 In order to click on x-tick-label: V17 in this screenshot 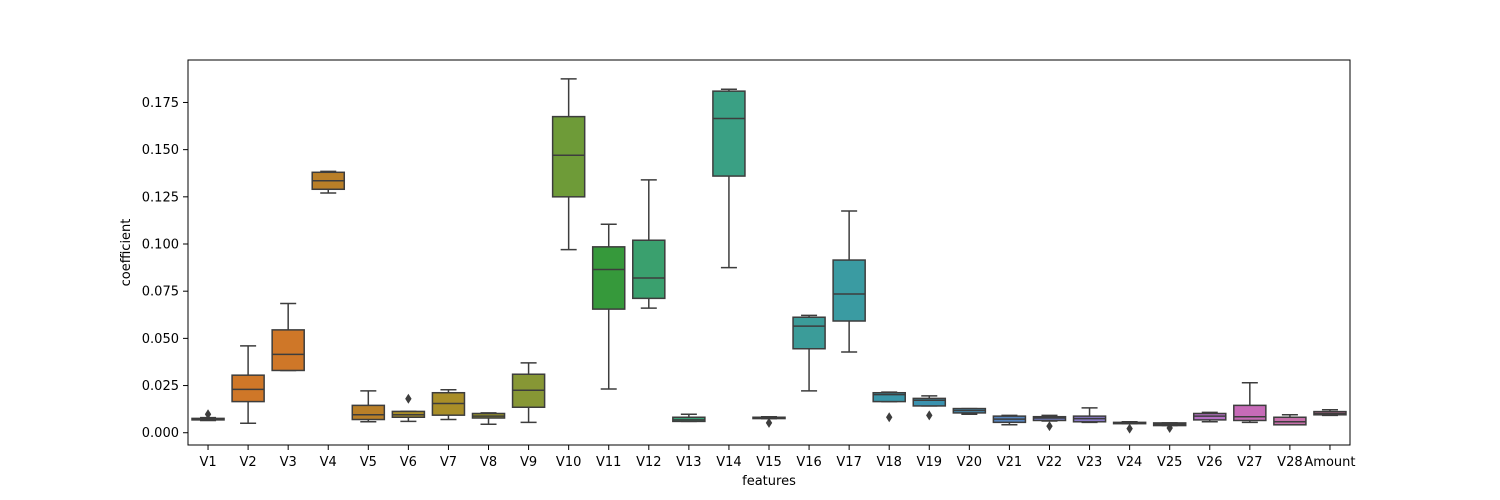, I will do `click(848, 462)`.